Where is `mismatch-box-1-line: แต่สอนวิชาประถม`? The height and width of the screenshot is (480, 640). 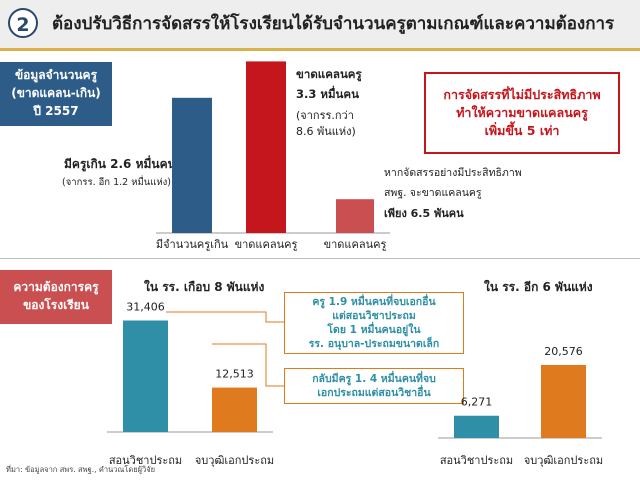 mismatch-box-1-line: แต่สอนวิชาประถม is located at coordinates (374, 316).